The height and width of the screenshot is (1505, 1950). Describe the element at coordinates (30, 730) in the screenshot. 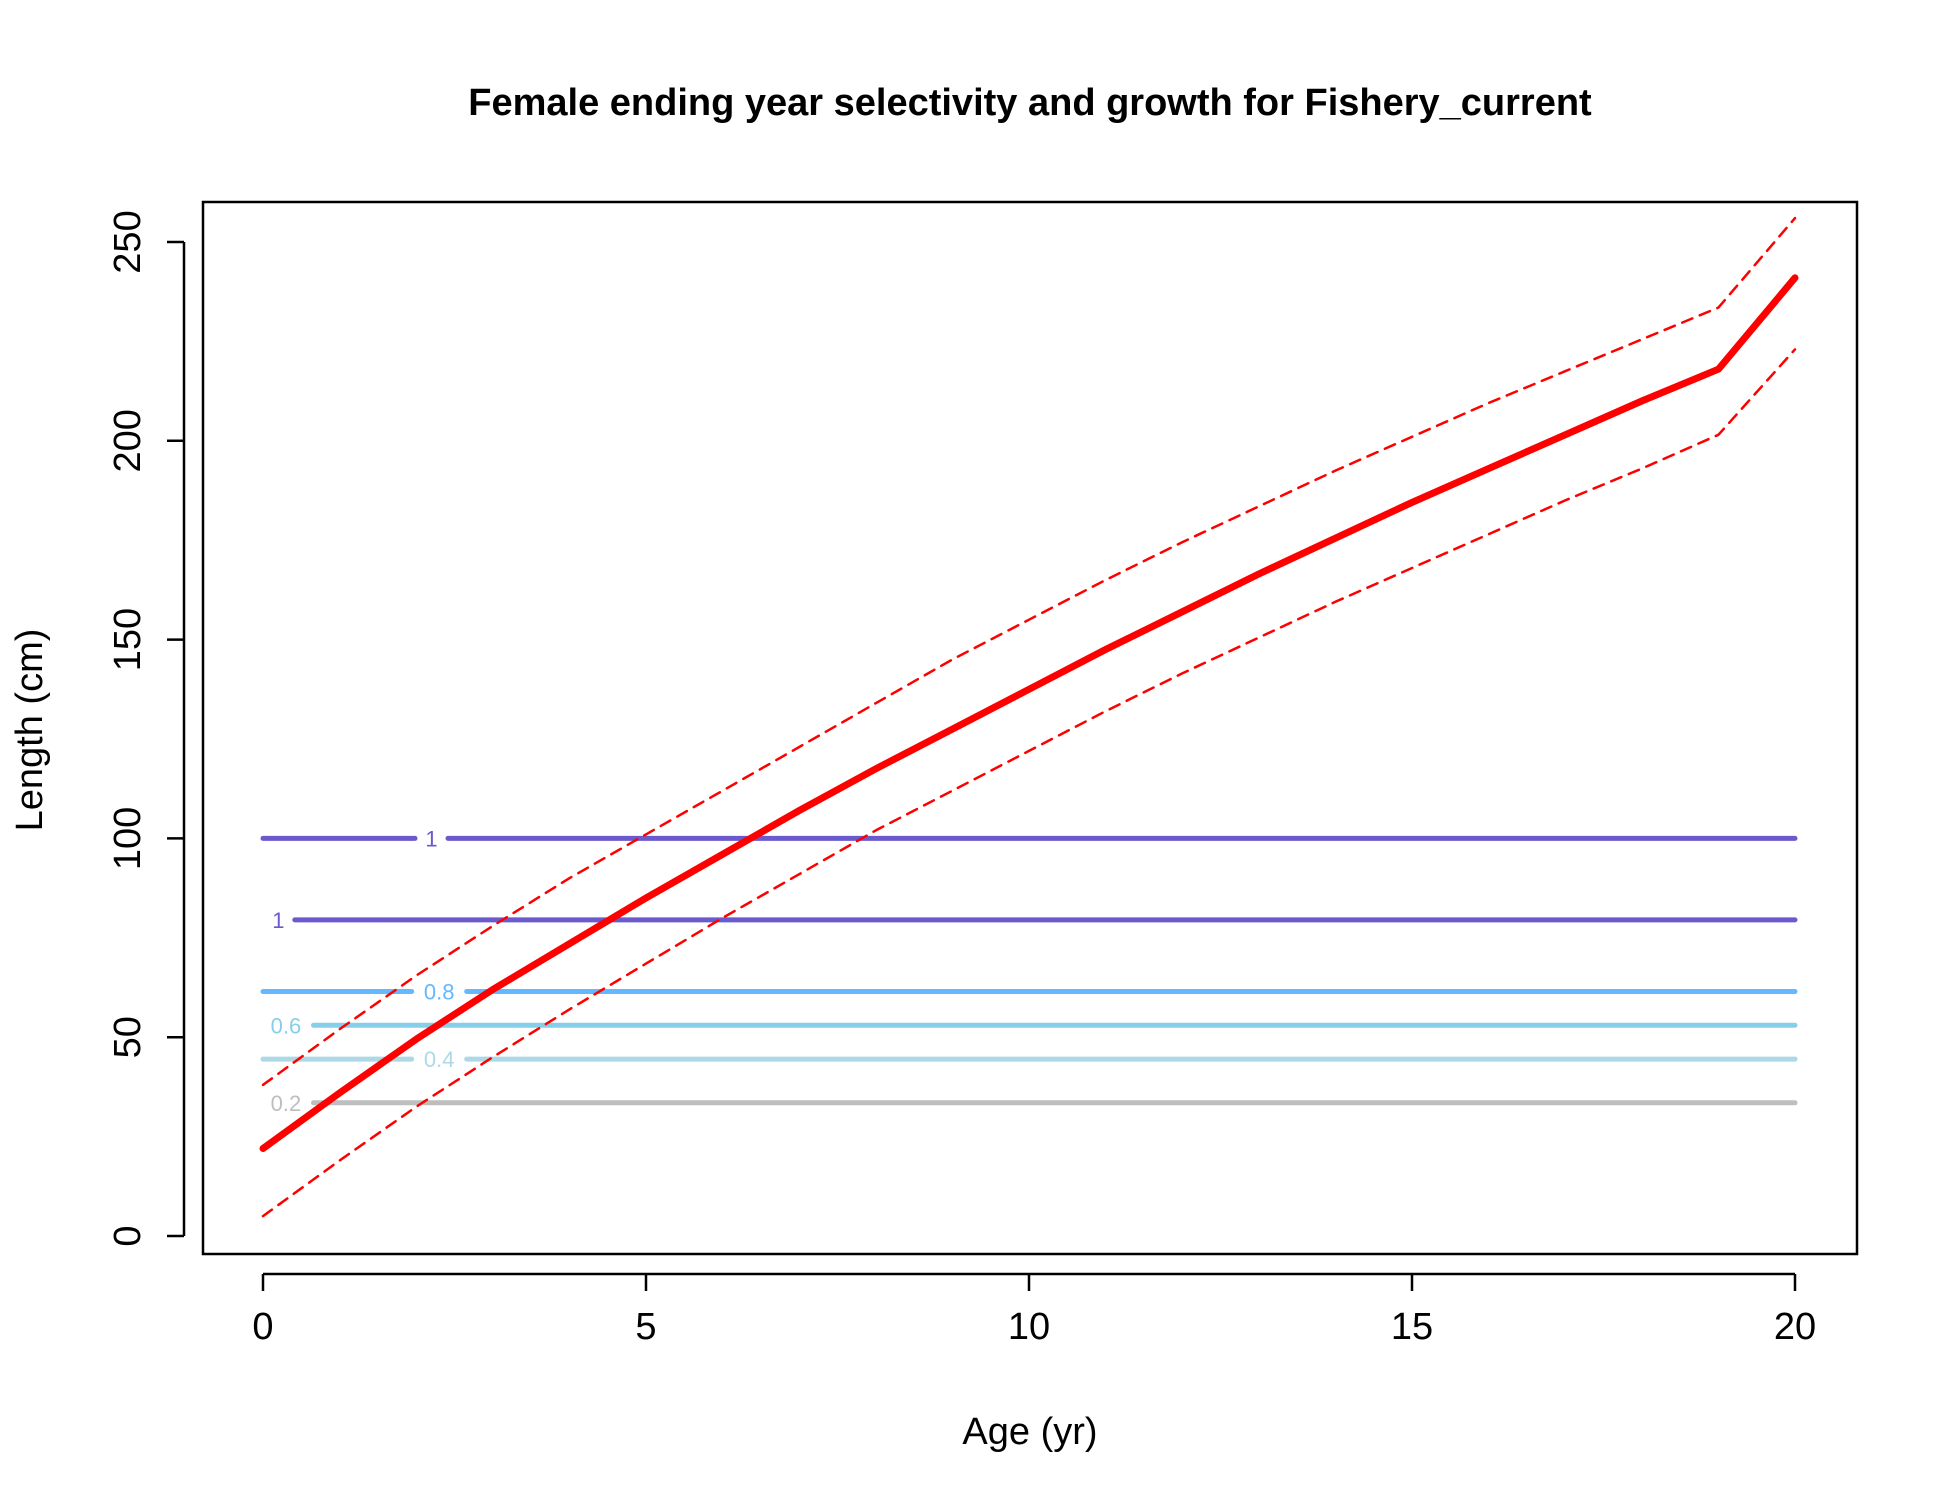

I see `y-axis-label: Length (cm)` at that location.